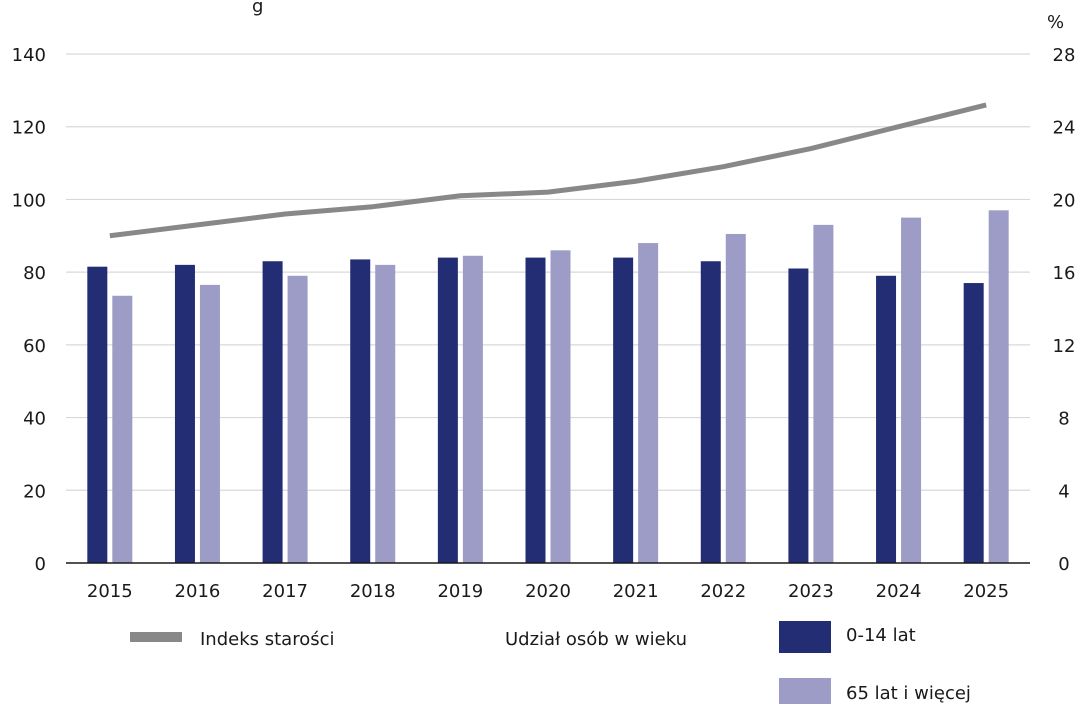 This screenshot has height=704, width=1075. What do you see at coordinates (1063, 419) in the screenshot?
I see `y-right-tick-label: 8` at bounding box center [1063, 419].